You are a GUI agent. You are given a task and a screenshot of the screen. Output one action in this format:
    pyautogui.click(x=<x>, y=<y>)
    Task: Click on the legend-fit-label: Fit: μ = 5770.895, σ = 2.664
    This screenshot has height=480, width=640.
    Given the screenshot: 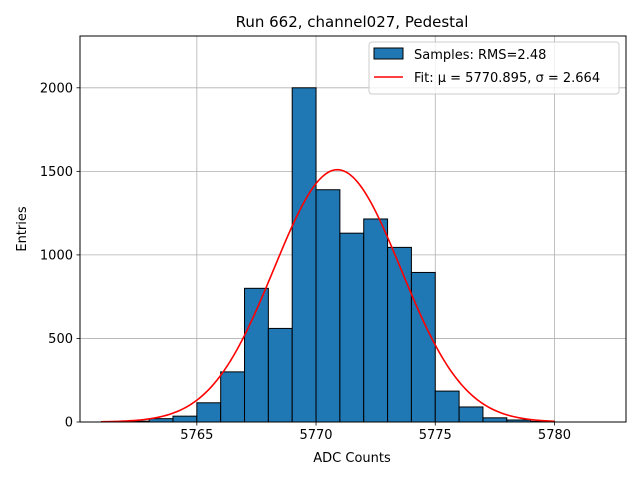 What is the action you would take?
    pyautogui.click(x=507, y=78)
    